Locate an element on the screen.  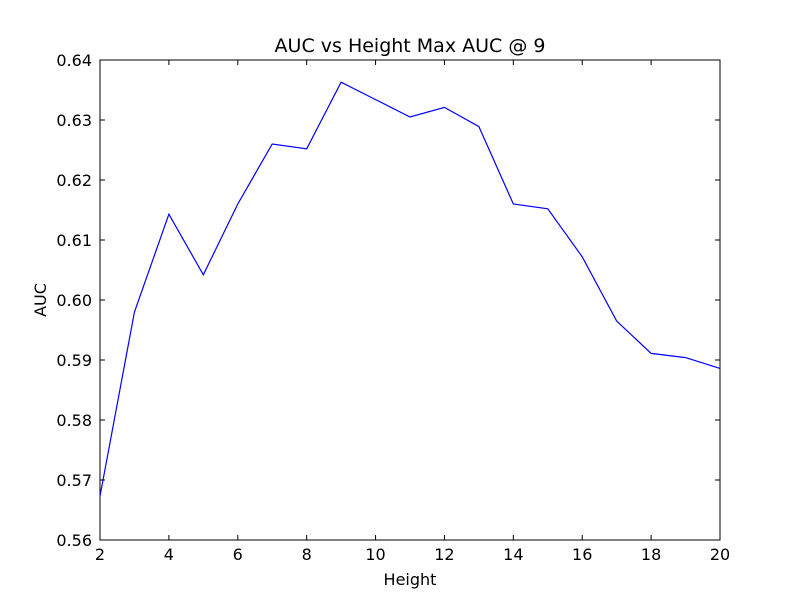
y-tick-label: 0.58 is located at coordinates (74, 420).